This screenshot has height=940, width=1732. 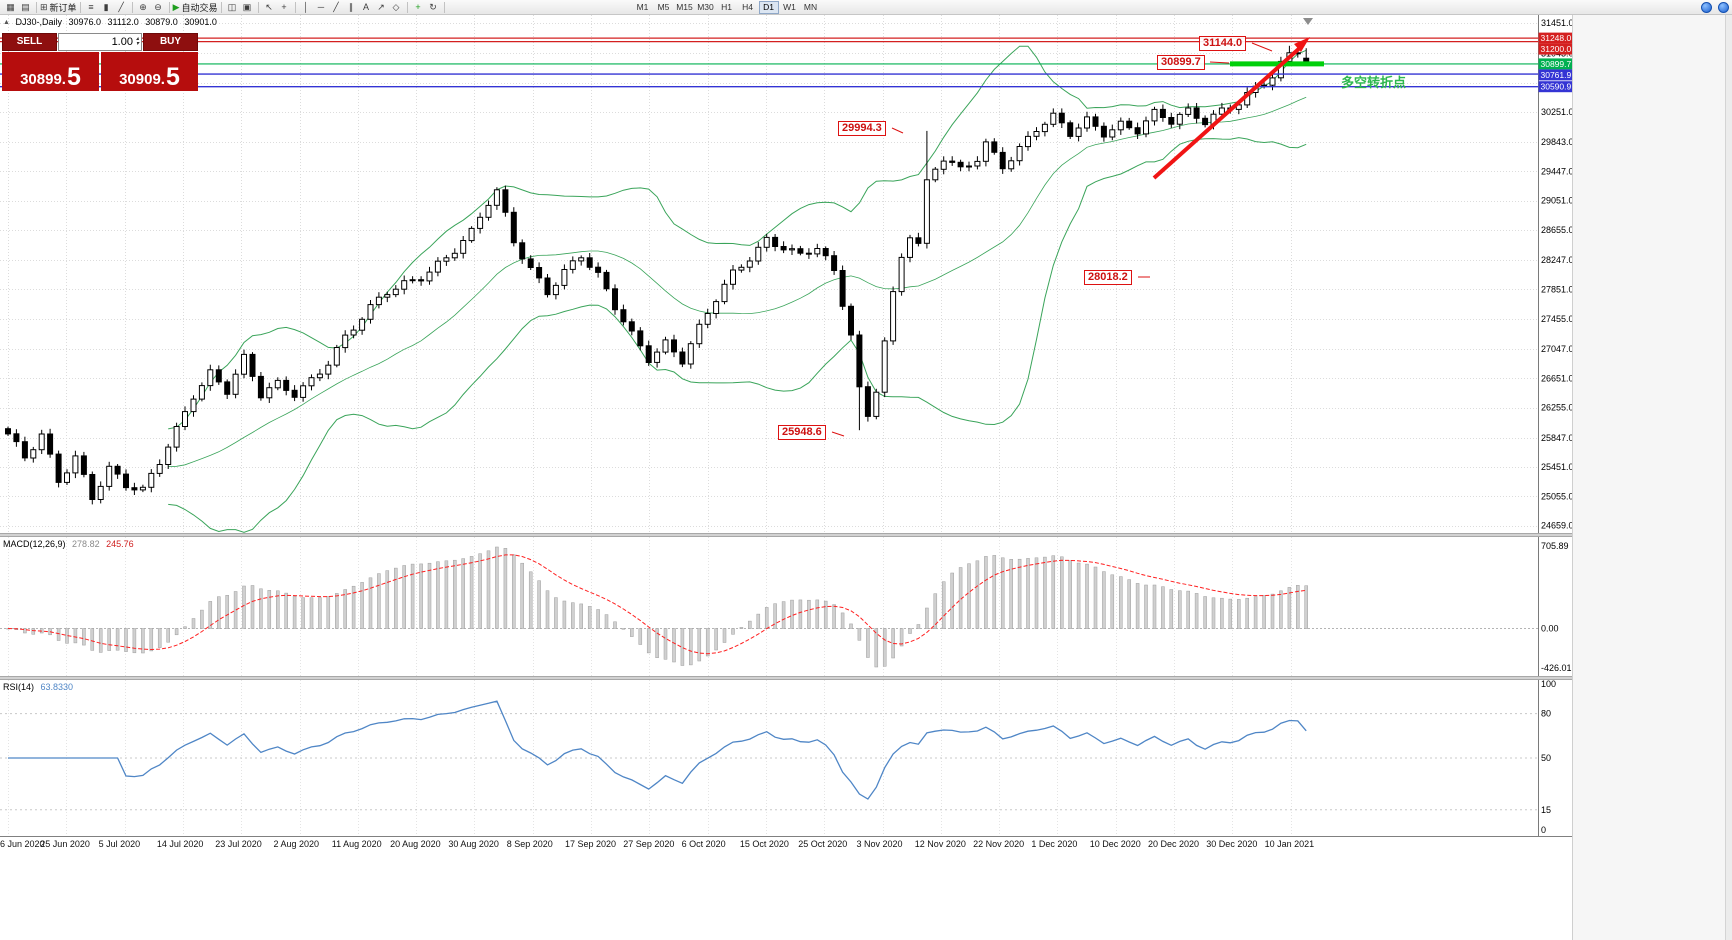 What do you see at coordinates (43, 79) in the screenshot?
I see `sell-price: 30899.` at bounding box center [43, 79].